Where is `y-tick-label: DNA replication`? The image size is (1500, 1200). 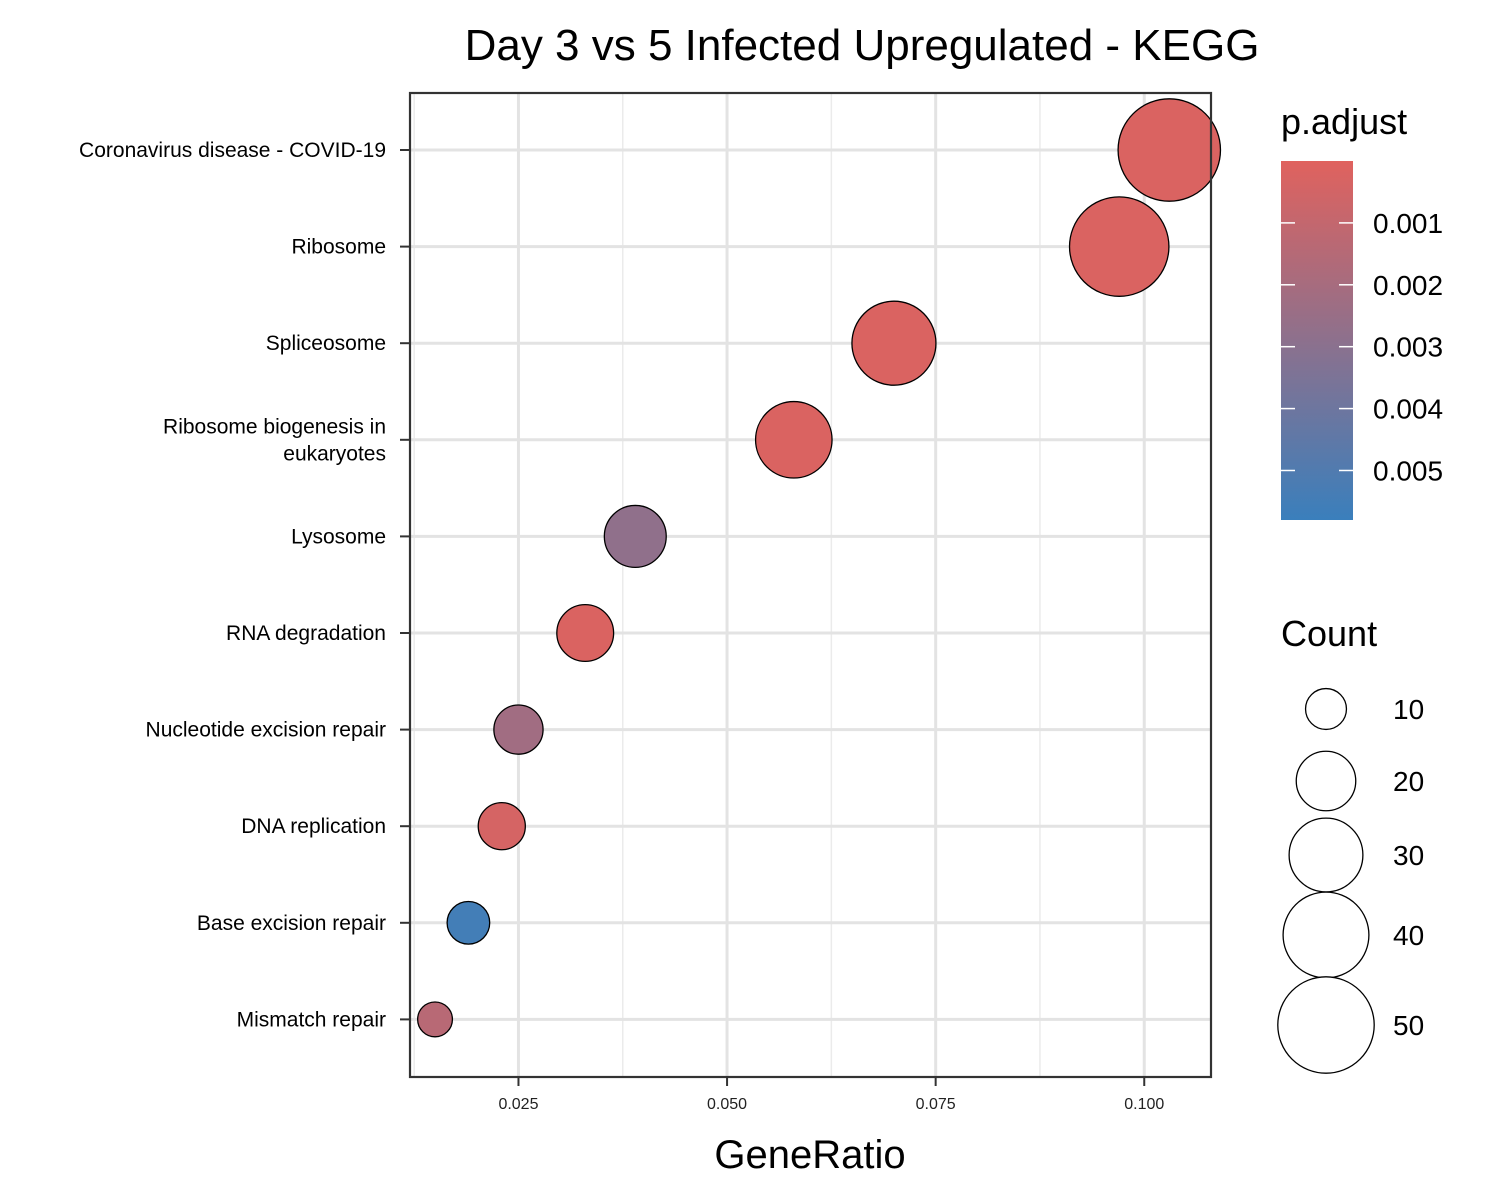
y-tick-label: DNA replication is located at coordinates (313, 826).